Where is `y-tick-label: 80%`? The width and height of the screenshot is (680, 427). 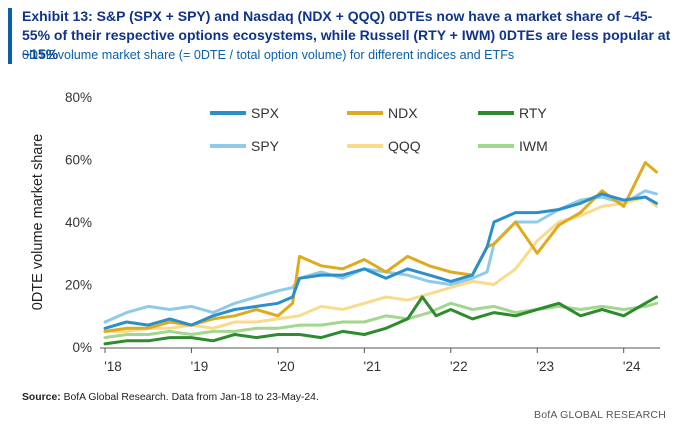
y-tick-label: 80% is located at coordinates (78, 97).